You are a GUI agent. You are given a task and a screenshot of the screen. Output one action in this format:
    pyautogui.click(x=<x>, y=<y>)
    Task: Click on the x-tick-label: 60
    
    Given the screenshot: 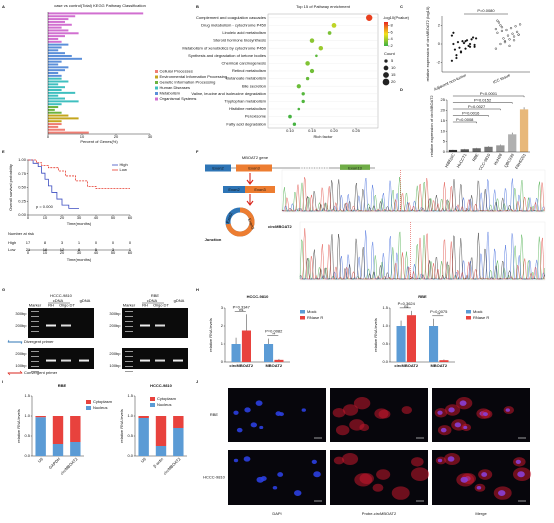 What is the action you would take?
    pyautogui.click(x=130, y=217)
    